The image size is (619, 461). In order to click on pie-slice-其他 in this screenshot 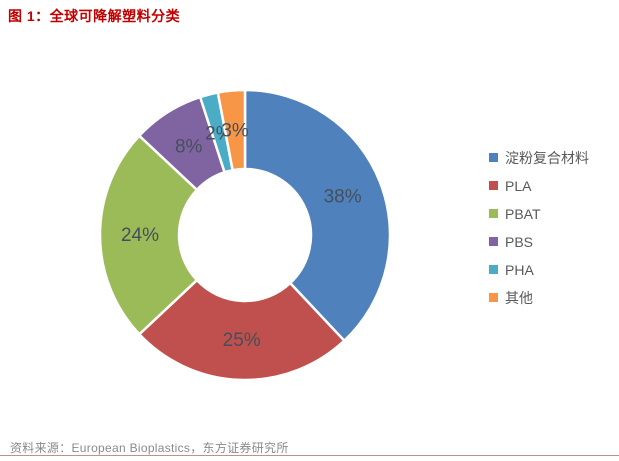, I will do `click(231, 130)`.